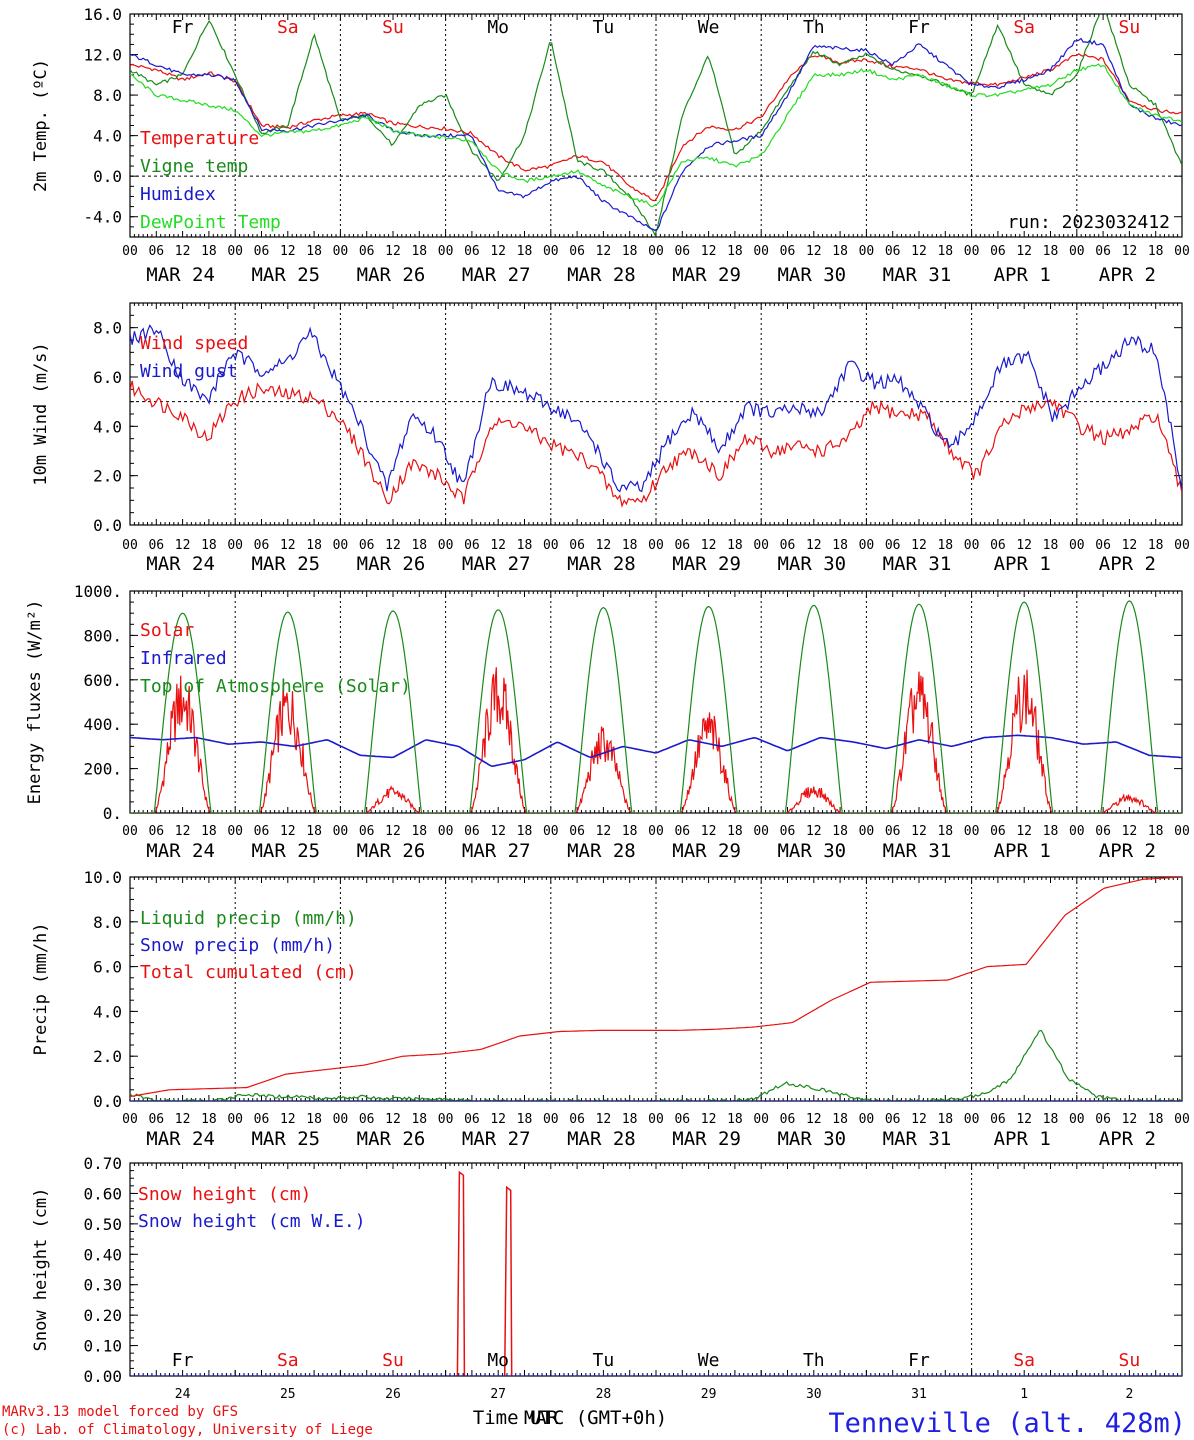 The image size is (1194, 1440). I want to click on y-tick-label: 0.40, so click(102, 1254).